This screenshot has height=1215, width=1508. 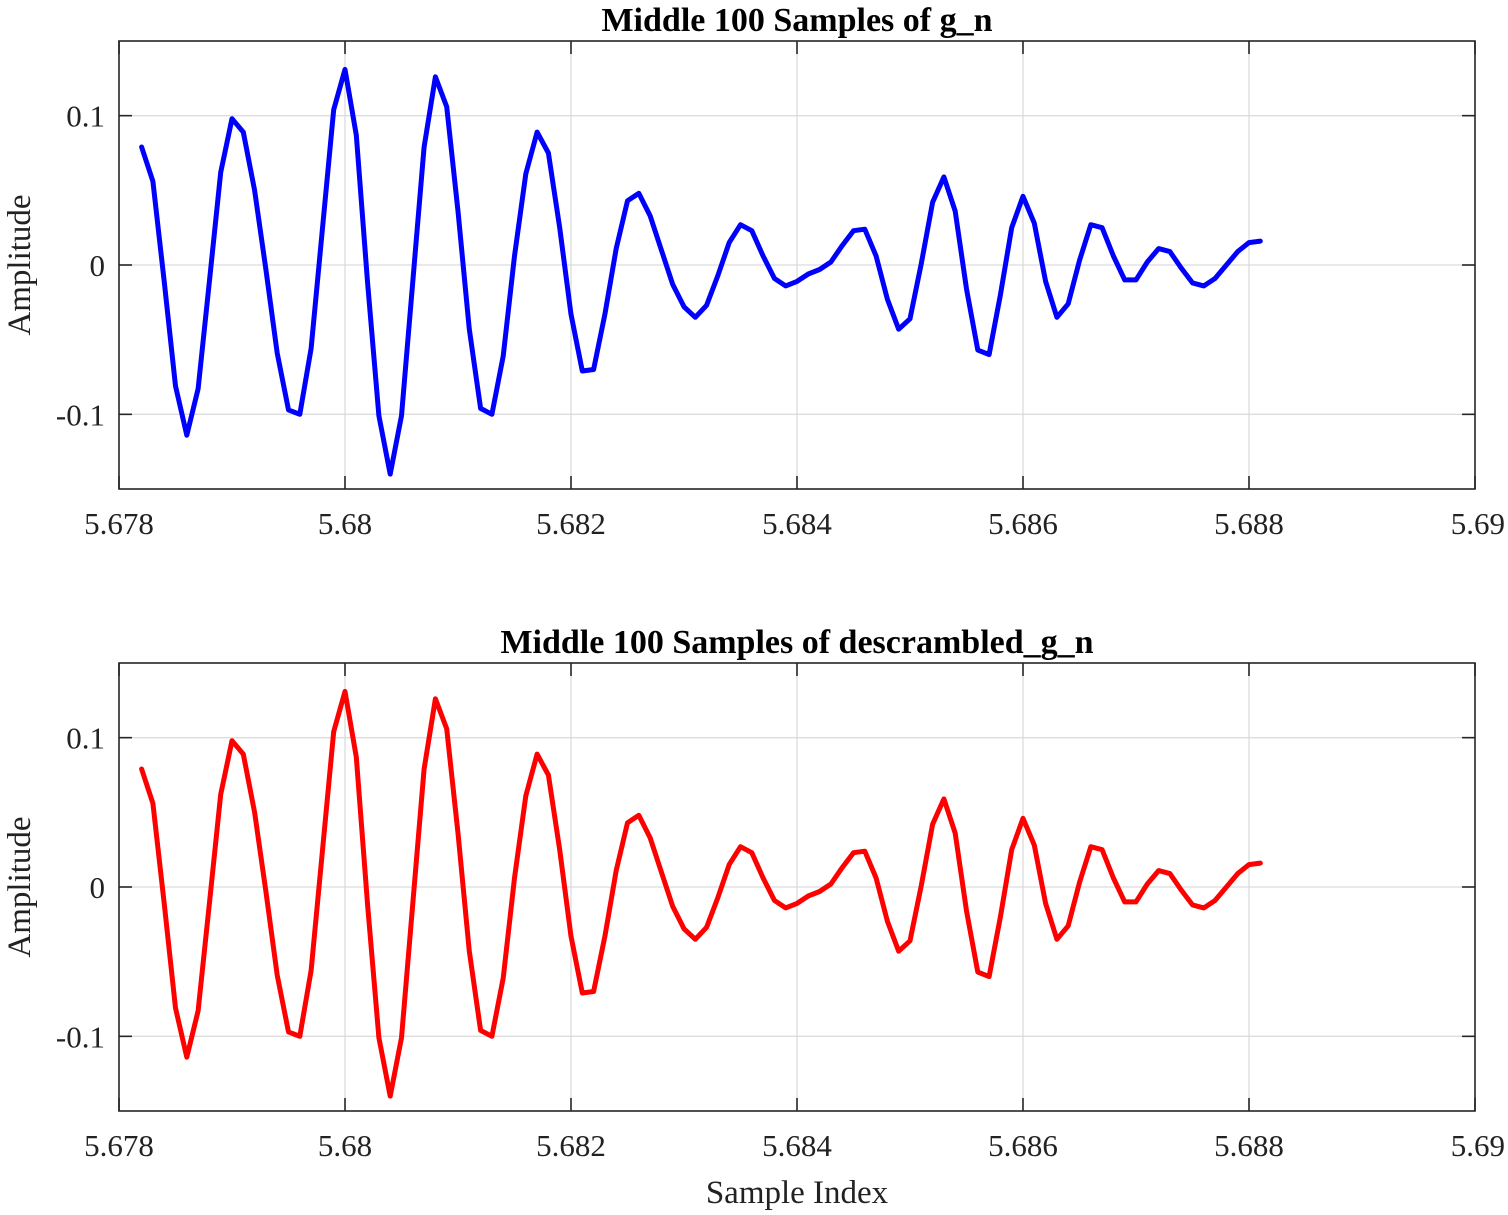 I want to click on chart-title: Middle 100 Samples of descrambled_g_n, so click(x=796, y=642).